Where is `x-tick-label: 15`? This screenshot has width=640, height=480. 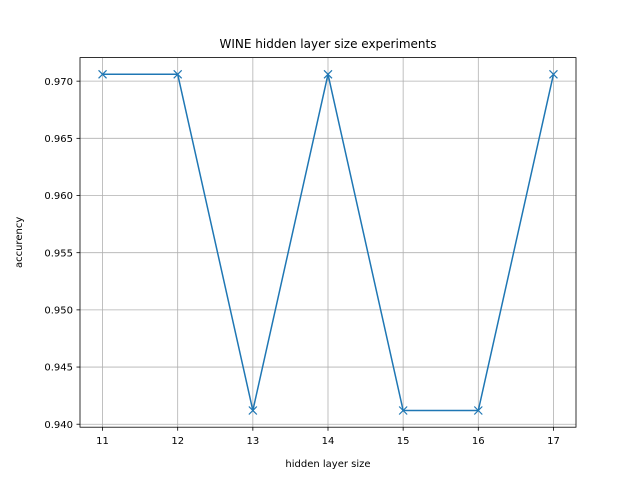 x-tick-label: 15 is located at coordinates (403, 441).